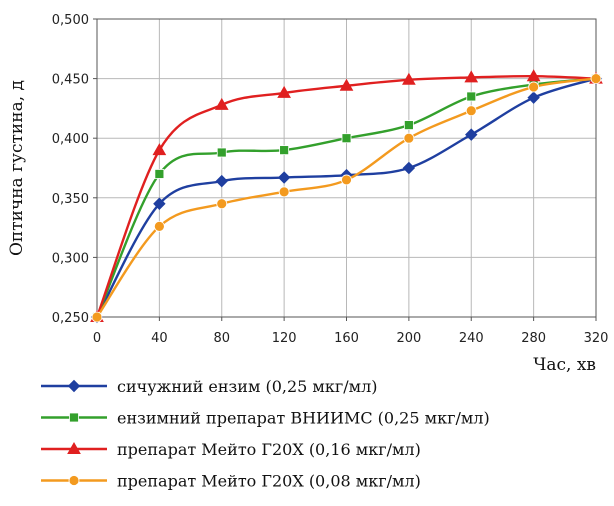 The height and width of the screenshot is (506, 614). Describe the element at coordinates (596, 338) in the screenshot. I see `x-tick-label: 320` at that location.